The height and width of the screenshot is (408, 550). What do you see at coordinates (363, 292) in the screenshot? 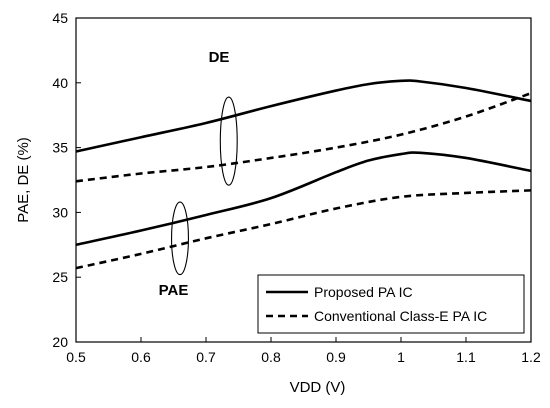
I see `legend-label: Proposed PA IC` at bounding box center [363, 292].